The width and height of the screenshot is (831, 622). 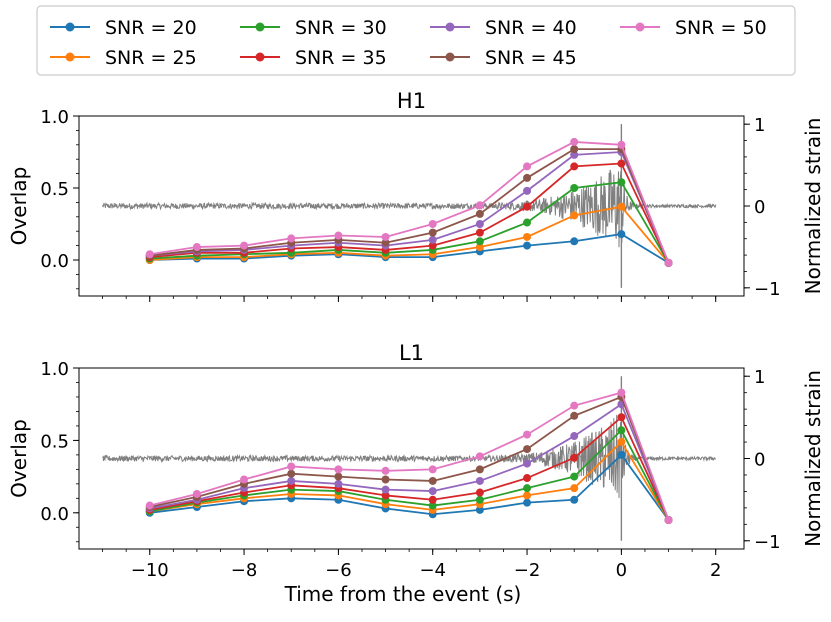 I want to click on x-tick-label: −10, so click(x=150, y=570).